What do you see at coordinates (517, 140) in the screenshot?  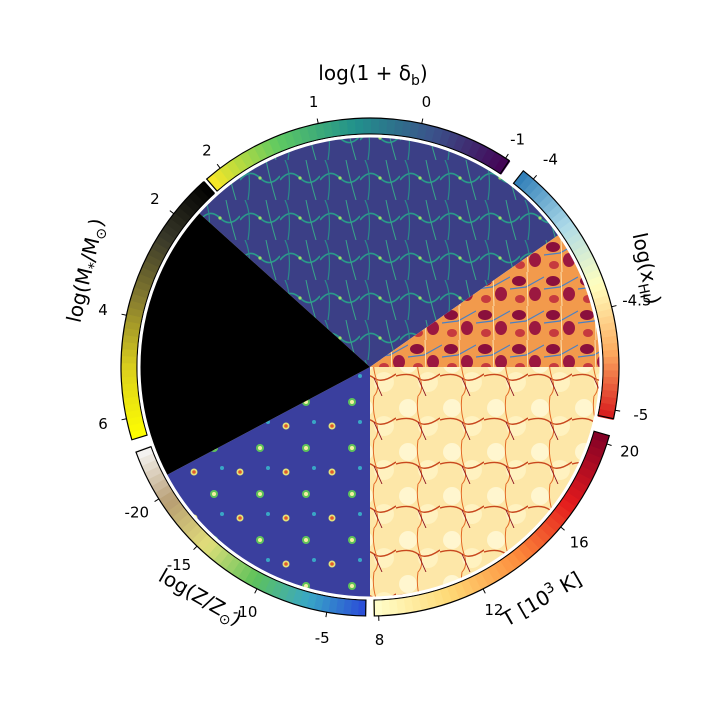 I see `tick-label: -1` at bounding box center [517, 140].